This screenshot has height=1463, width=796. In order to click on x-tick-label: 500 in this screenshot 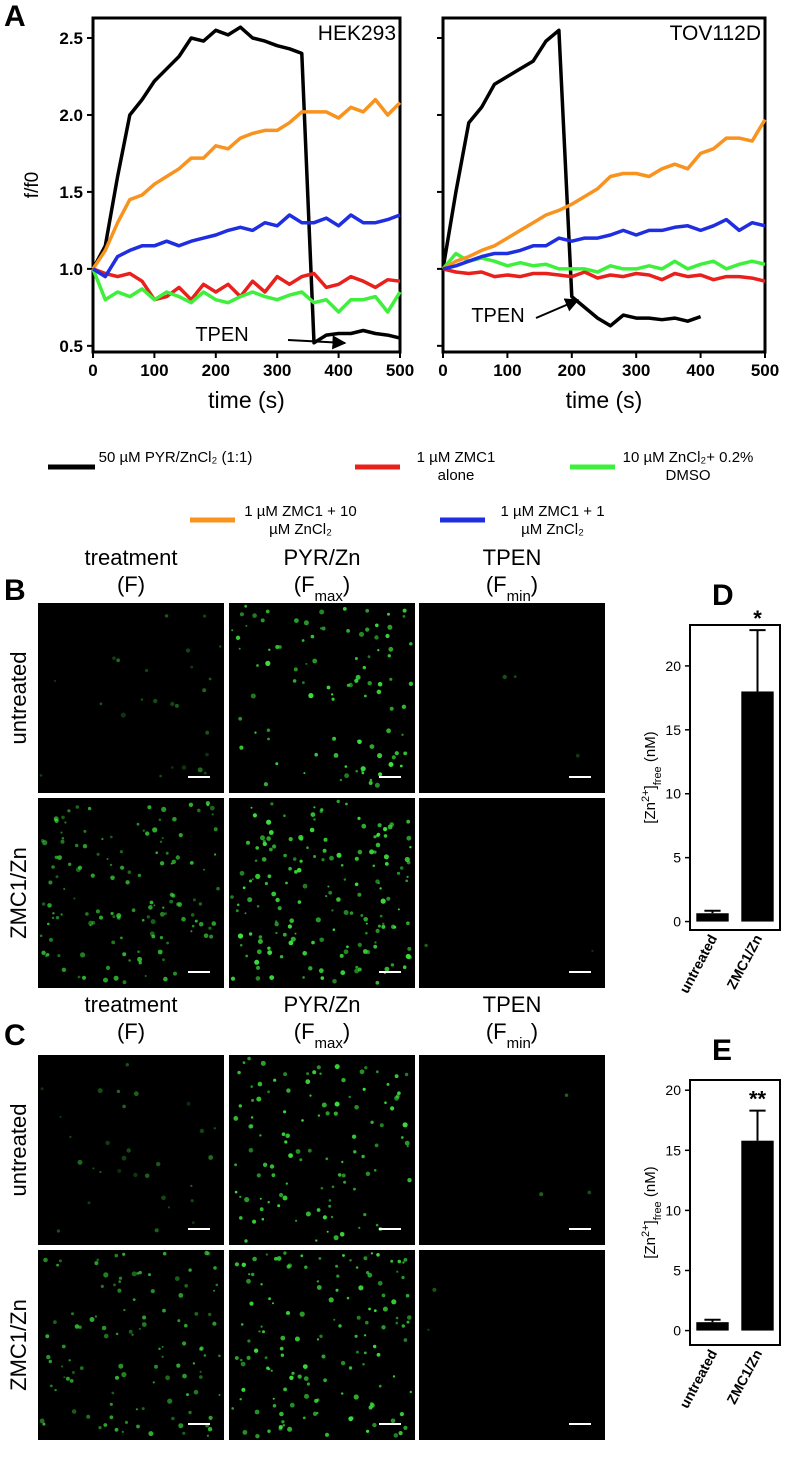, I will do `click(400, 370)`.